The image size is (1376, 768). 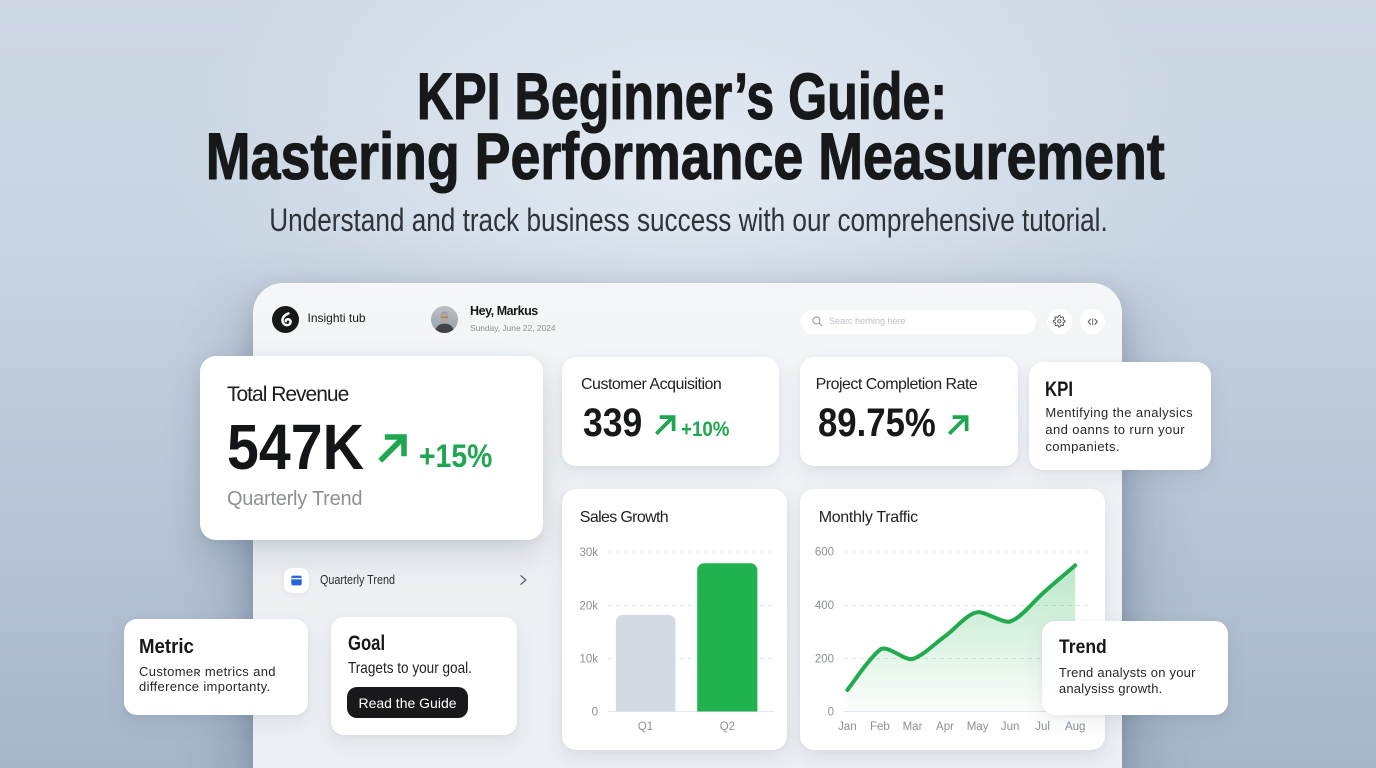 What do you see at coordinates (645, 727) in the screenshot?
I see `svg-text: Q1` at bounding box center [645, 727].